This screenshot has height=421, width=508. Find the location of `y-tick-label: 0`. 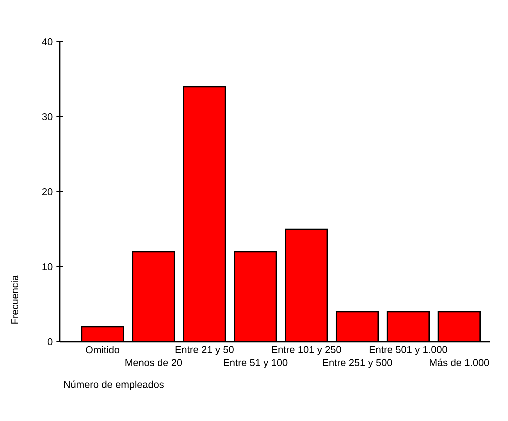

y-tick-label: 0 is located at coordinates (50, 342).